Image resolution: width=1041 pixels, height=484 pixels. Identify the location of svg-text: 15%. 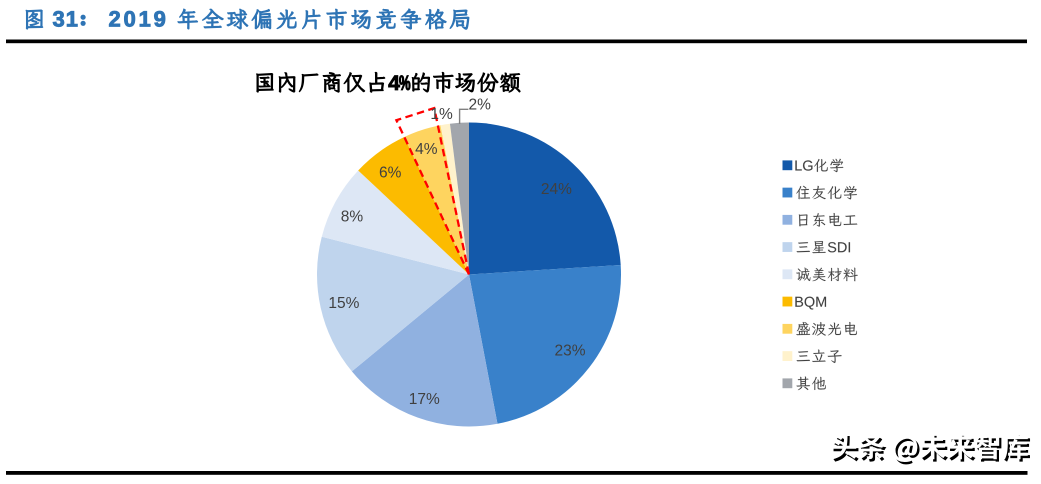
(343, 303).